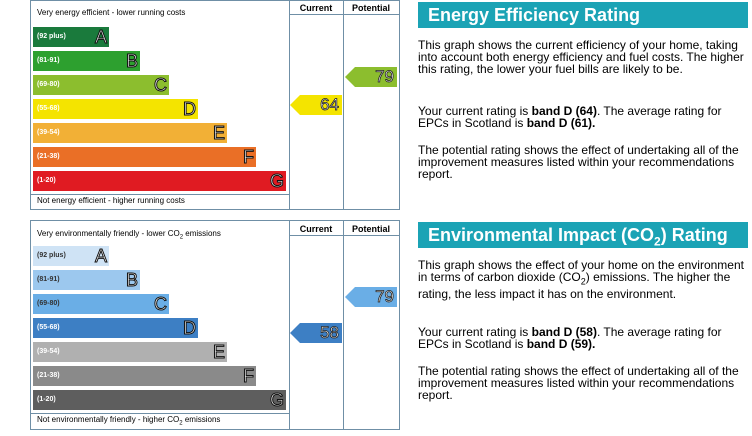  Describe the element at coordinates (583, 15) in the screenshot. I see `eer-title: Energy Efficiency Rating` at that location.